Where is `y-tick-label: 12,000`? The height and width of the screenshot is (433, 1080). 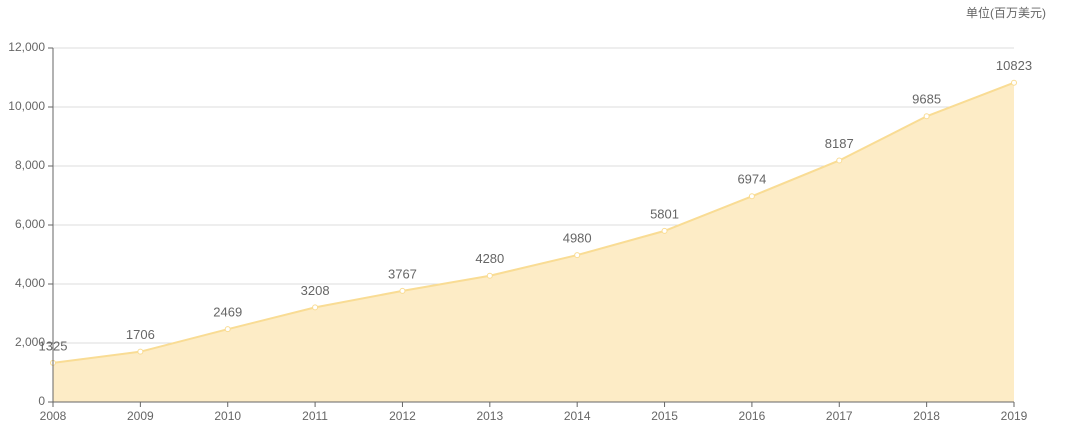 y-tick-label: 12,000 is located at coordinates (26, 47).